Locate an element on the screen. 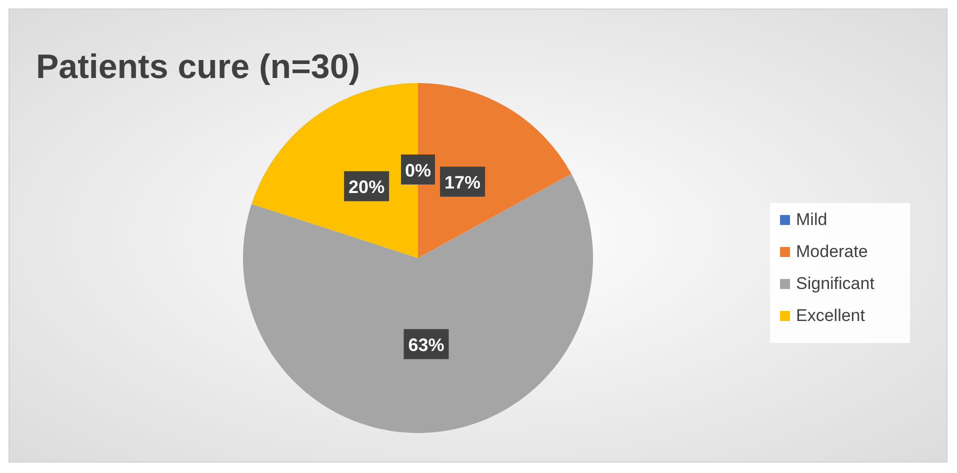  data-label: 17% is located at coordinates (462, 182).